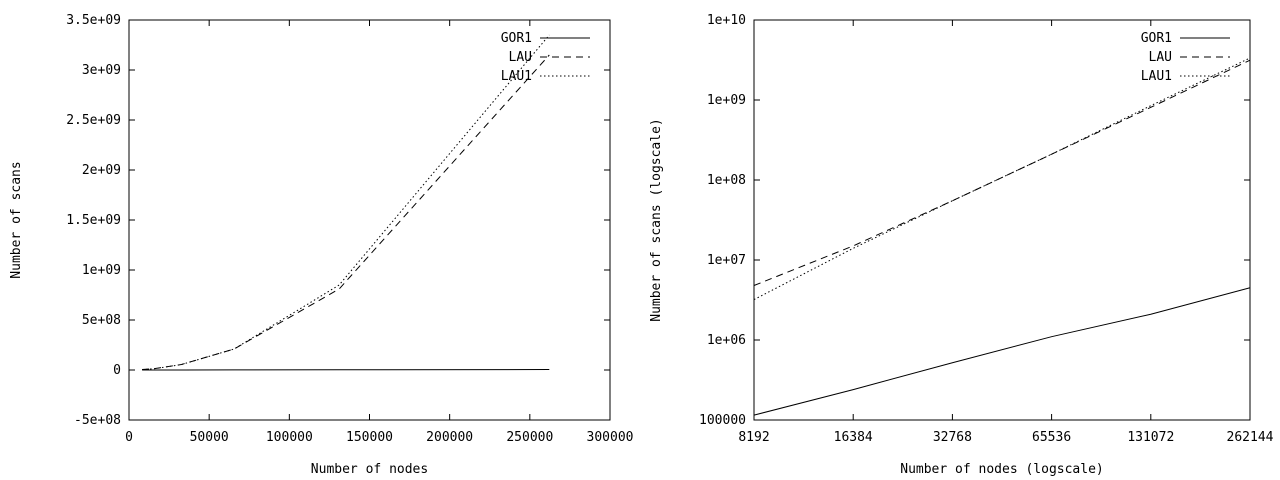 This screenshot has width=1280, height=480. Describe the element at coordinates (1051, 437) in the screenshot. I see `x-tick-label: 65536` at that location.